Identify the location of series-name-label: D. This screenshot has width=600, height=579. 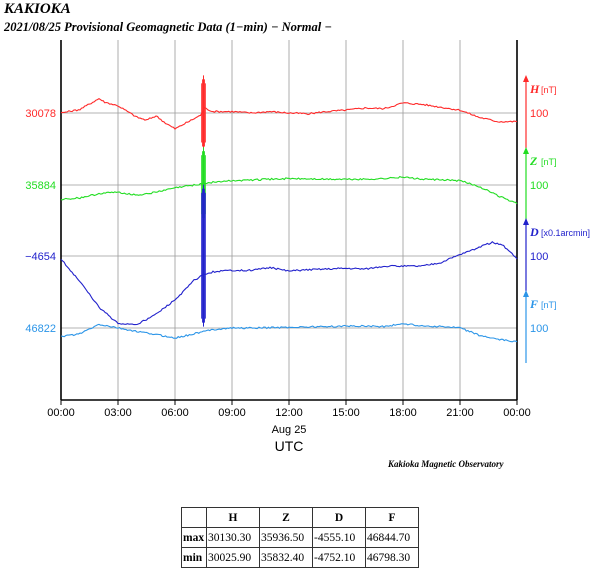
(534, 232).